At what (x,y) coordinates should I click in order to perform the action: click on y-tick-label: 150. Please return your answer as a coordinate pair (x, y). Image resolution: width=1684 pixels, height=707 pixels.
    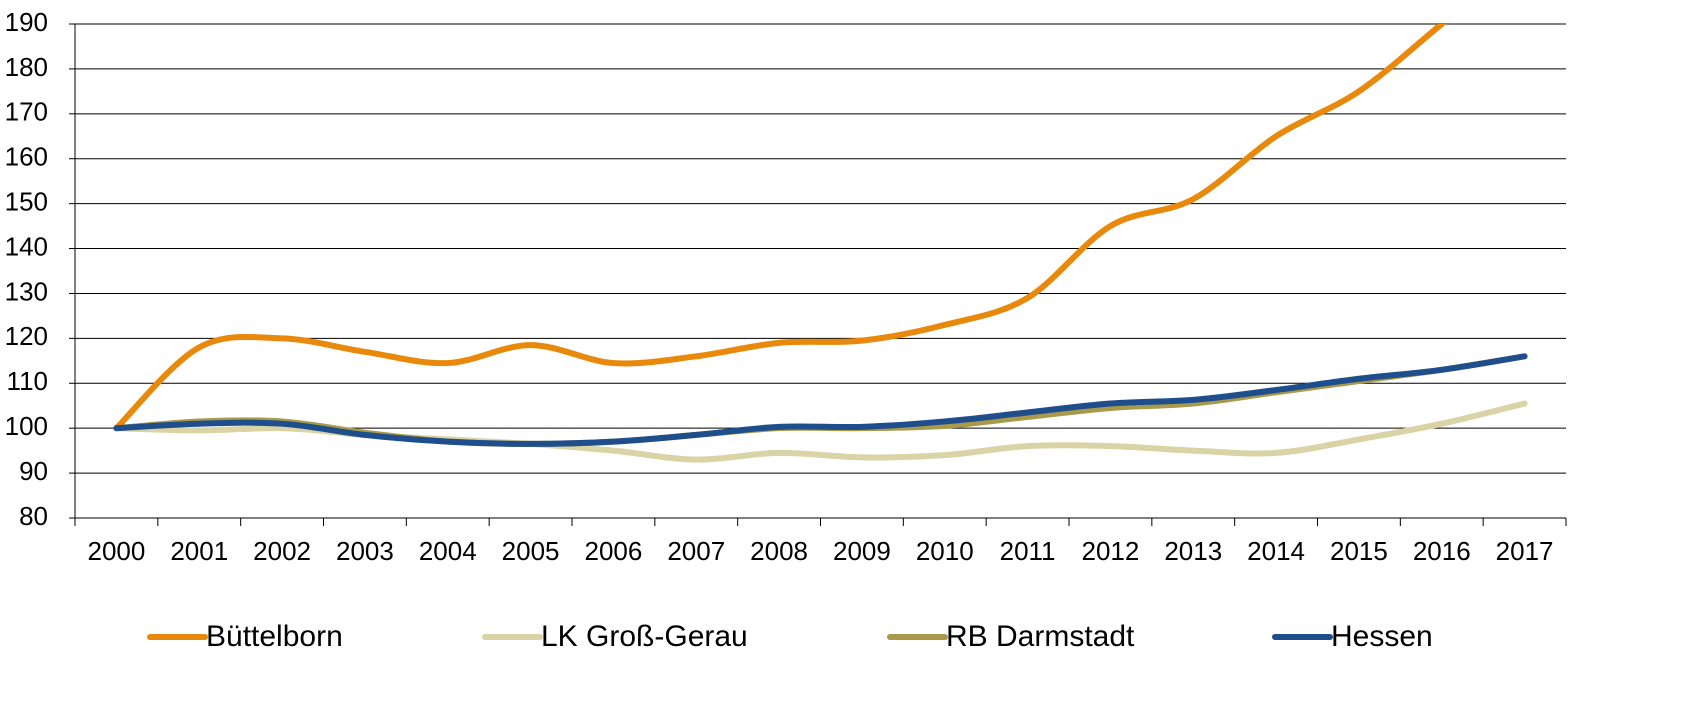
    Looking at the image, I should click on (26, 202).